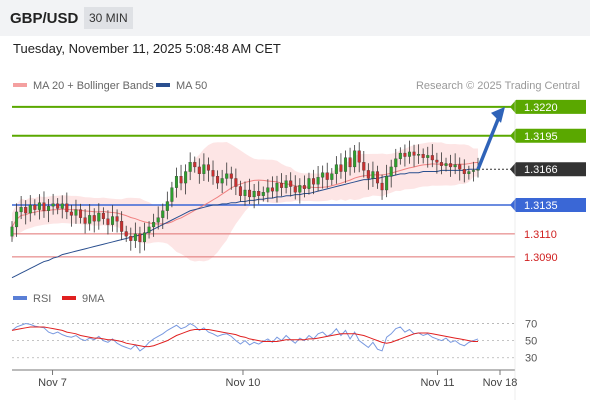 The image size is (590, 400). What do you see at coordinates (541, 206) in the screenshot?
I see `level-label-1.3135: 1.3135` at bounding box center [541, 206].